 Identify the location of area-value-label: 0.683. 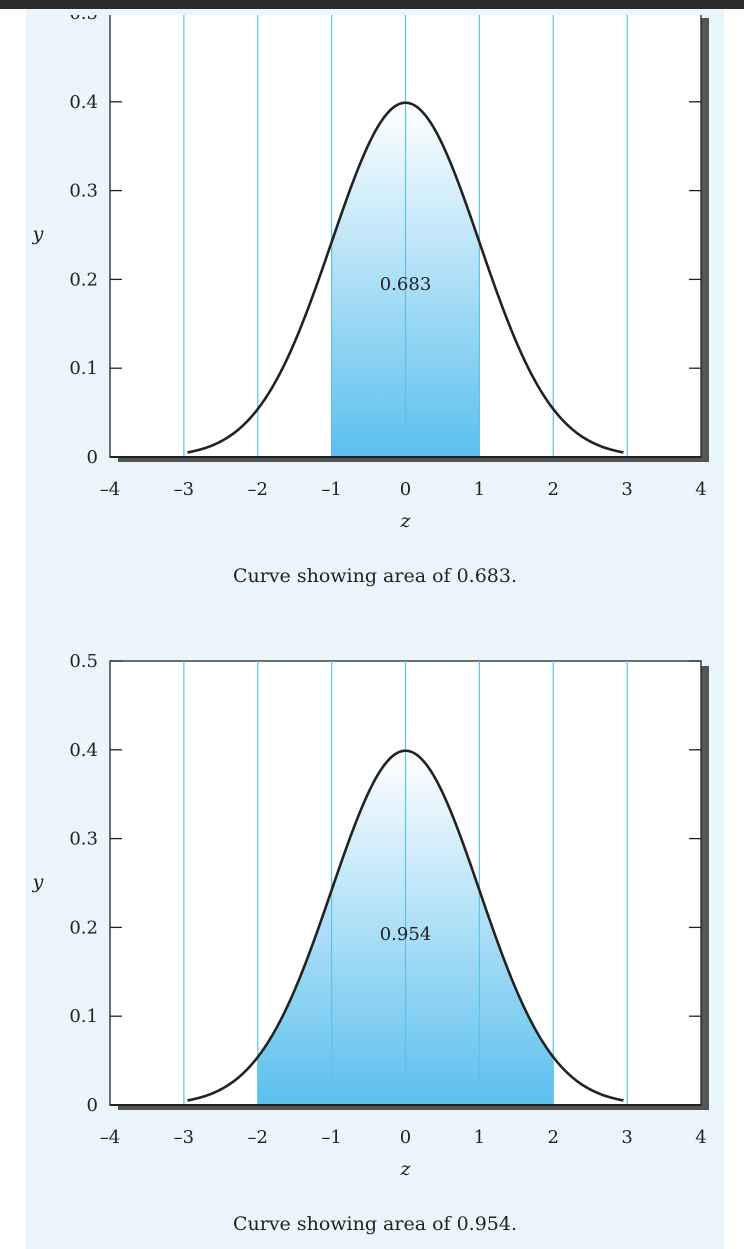
(406, 284).